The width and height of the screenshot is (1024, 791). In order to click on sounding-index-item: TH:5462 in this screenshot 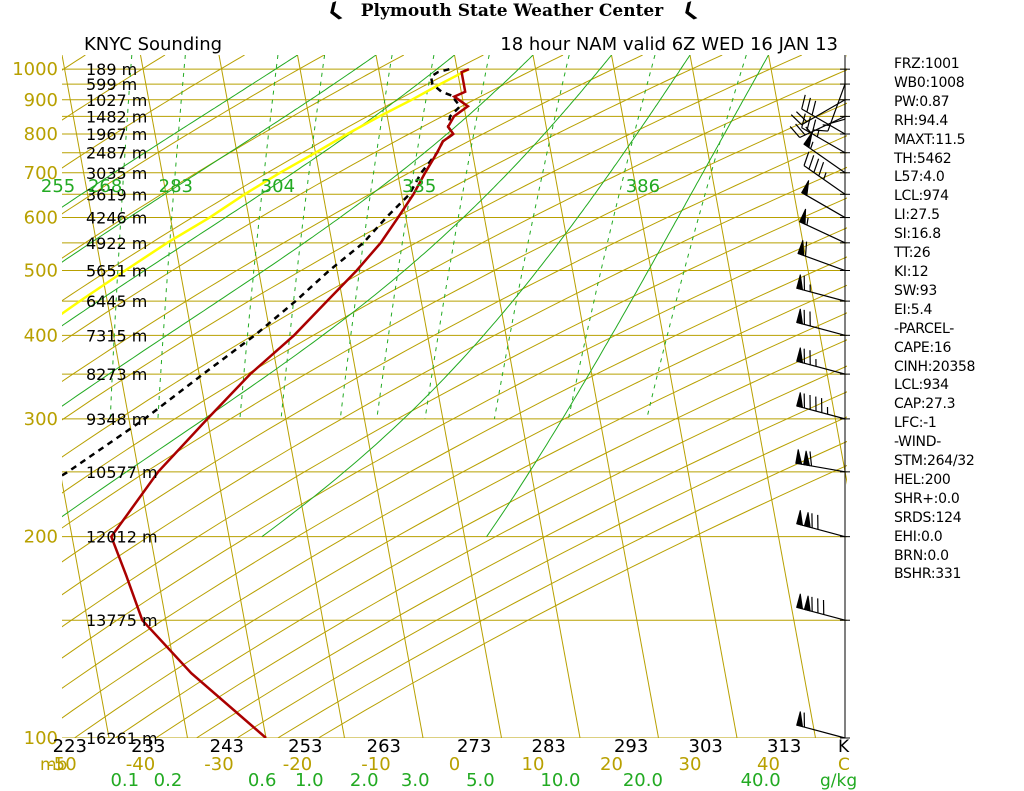, I will do `click(923, 158)`.